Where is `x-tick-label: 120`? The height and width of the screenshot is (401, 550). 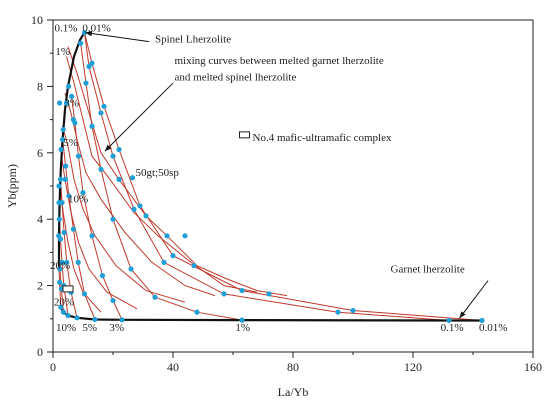 x-tick-label: 120 is located at coordinates (413, 367).